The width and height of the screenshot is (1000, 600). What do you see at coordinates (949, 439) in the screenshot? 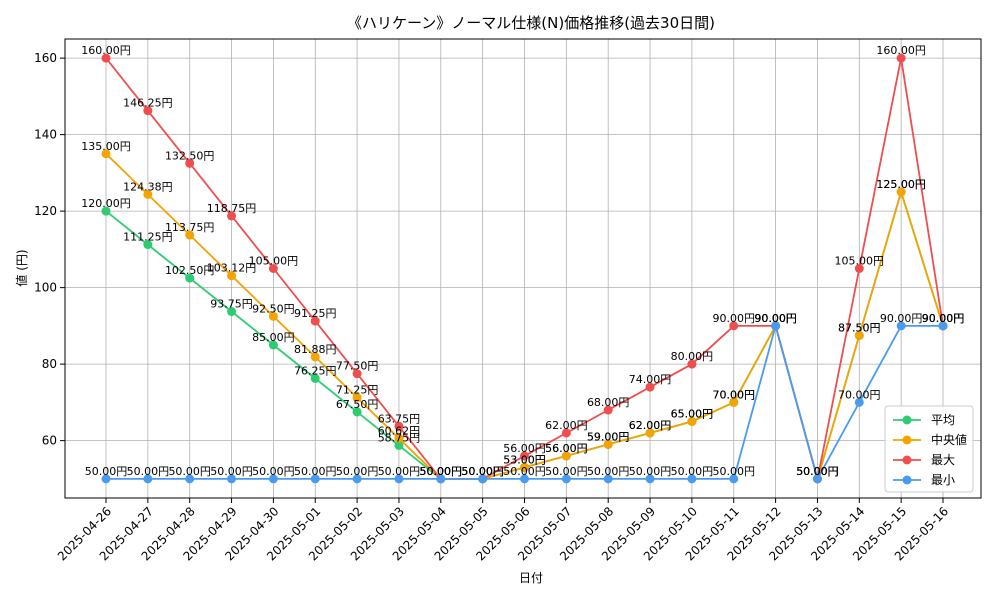
I see `legend-label: 中央値` at bounding box center [949, 439].